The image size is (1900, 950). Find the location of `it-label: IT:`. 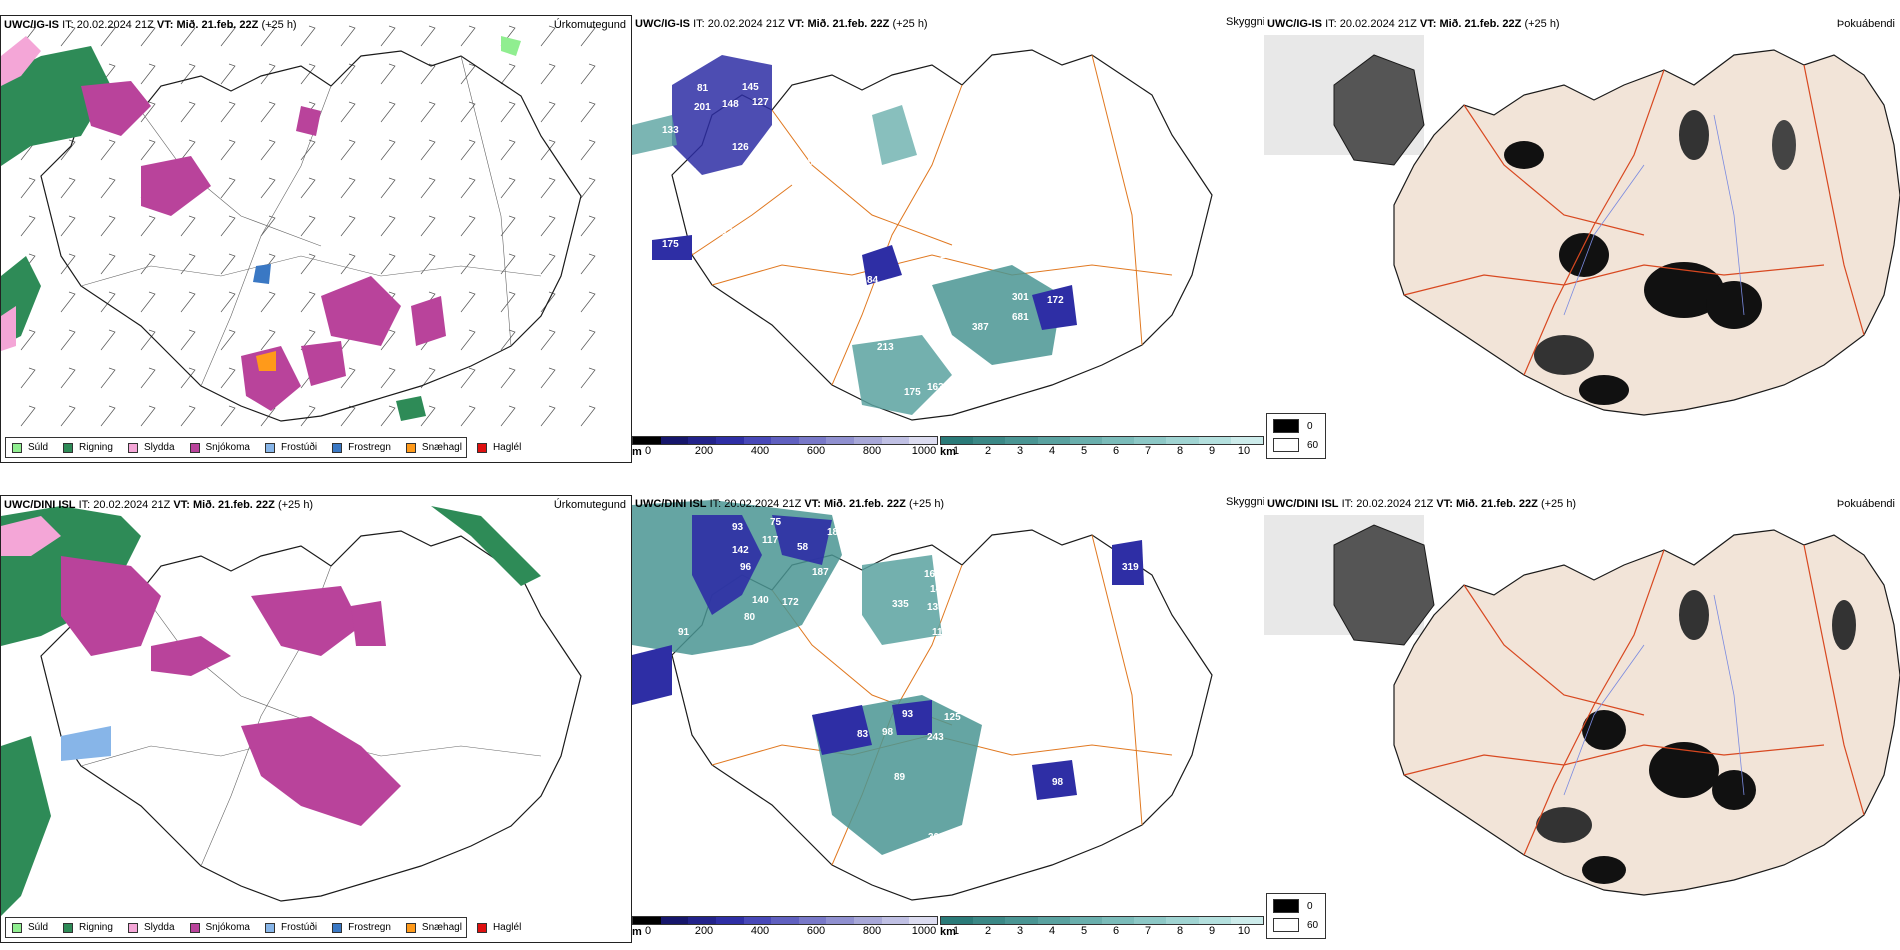

it-label: IT: is located at coordinates (68, 25).